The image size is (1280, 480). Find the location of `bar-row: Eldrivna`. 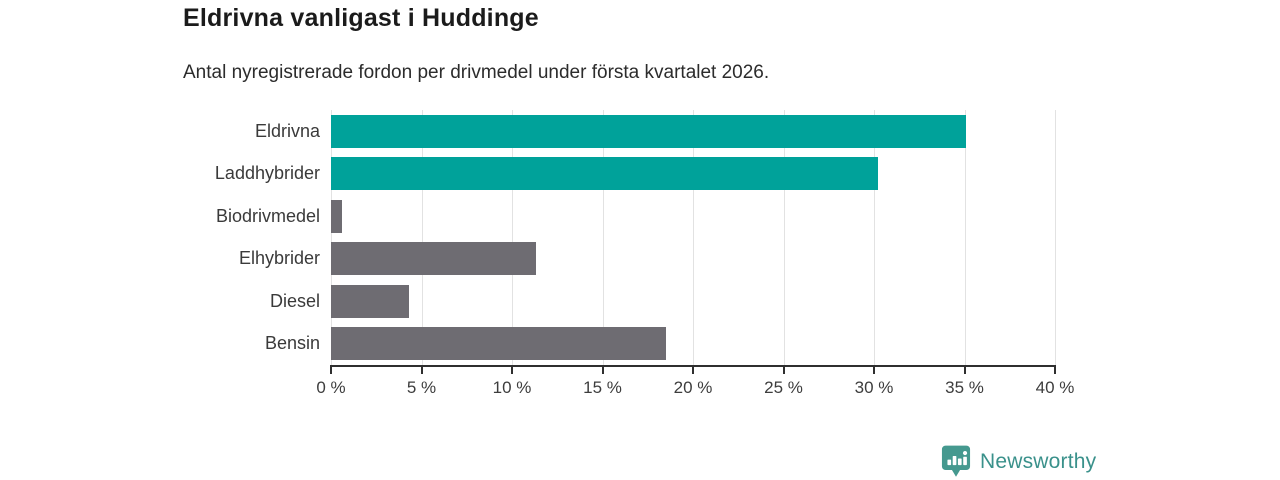

bar-row: Eldrivna is located at coordinates (527, 131).